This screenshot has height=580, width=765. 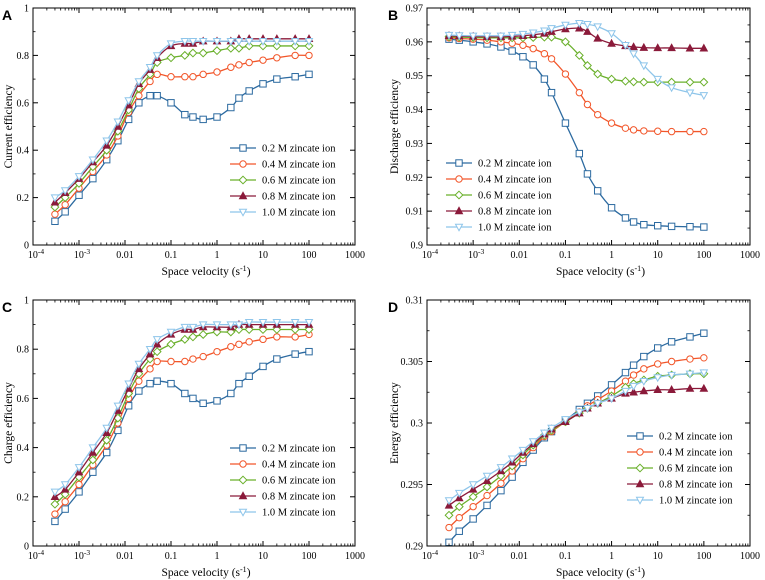 What do you see at coordinates (435, 251) in the screenshot?
I see `x-tick-exponent: -4` at bounding box center [435, 251].